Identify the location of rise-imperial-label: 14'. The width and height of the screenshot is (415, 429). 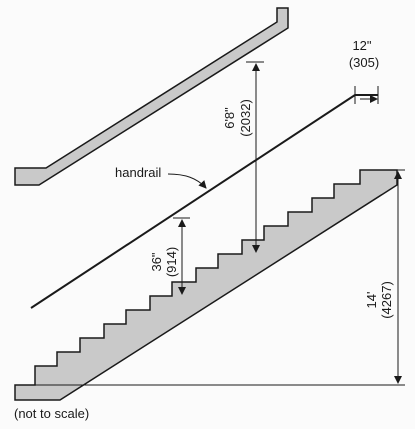
(371, 300).